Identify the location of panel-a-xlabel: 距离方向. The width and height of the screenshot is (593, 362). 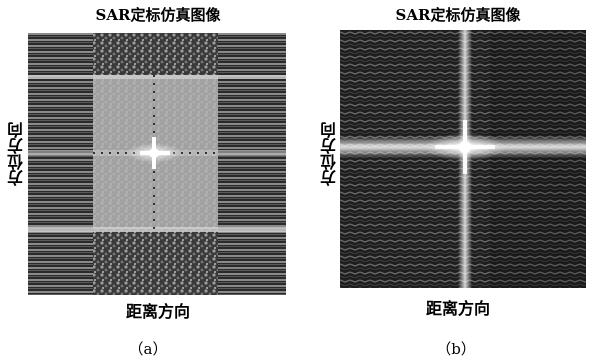
(158, 311).